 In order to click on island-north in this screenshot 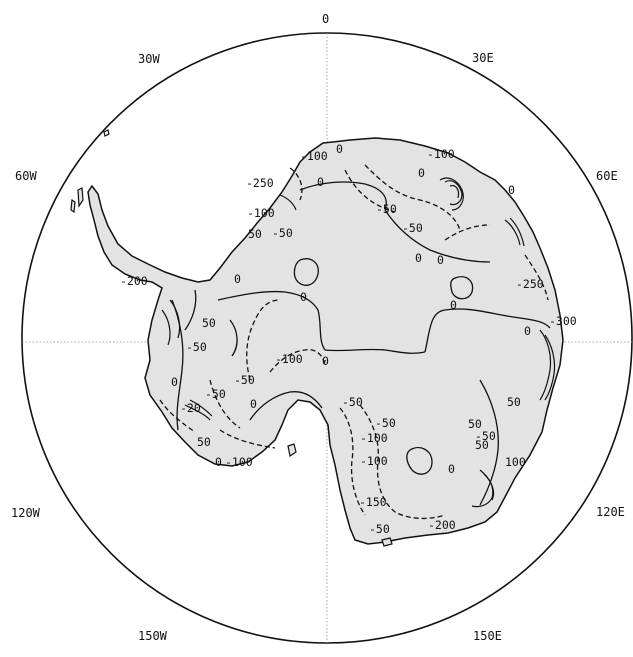, I will do `click(106, 133)`.